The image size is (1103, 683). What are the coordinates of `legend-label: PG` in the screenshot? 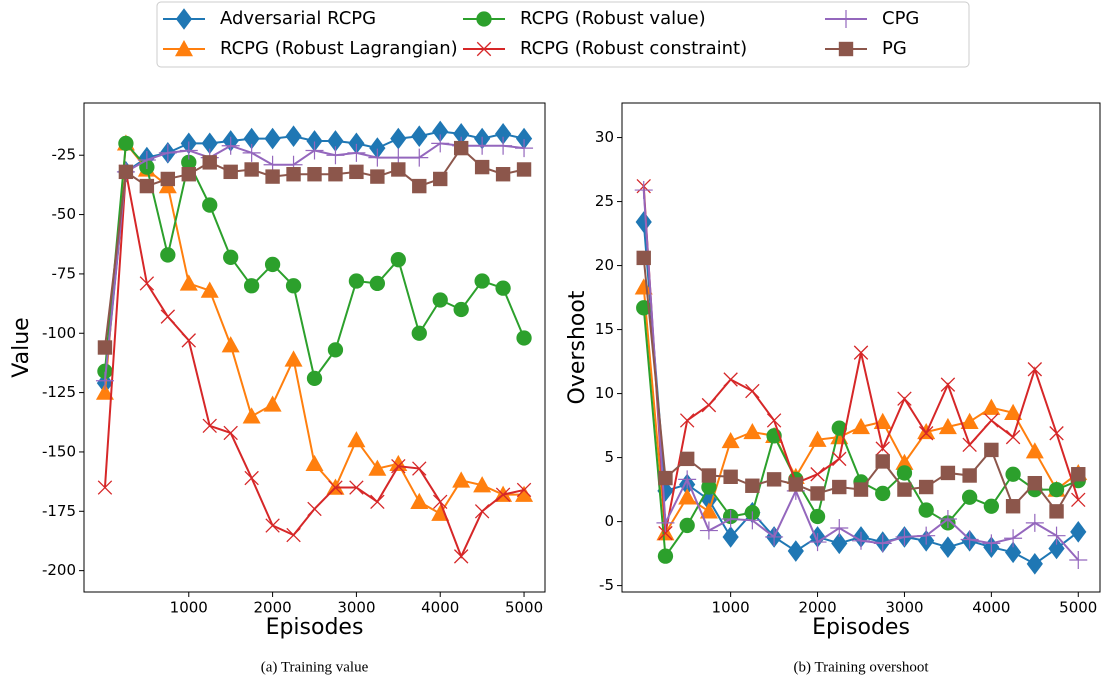 It's located at (894, 48).